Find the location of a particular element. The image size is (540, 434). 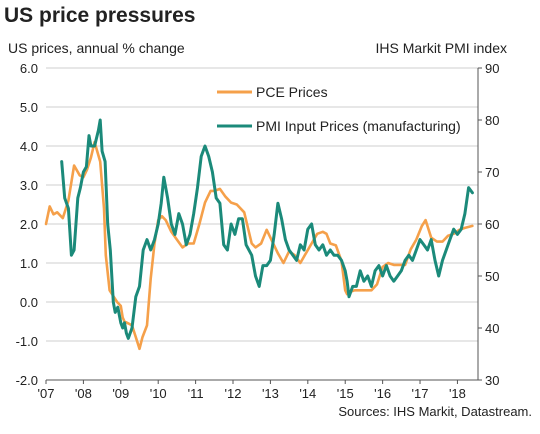

x-tick-label: '13 is located at coordinates (270, 393).